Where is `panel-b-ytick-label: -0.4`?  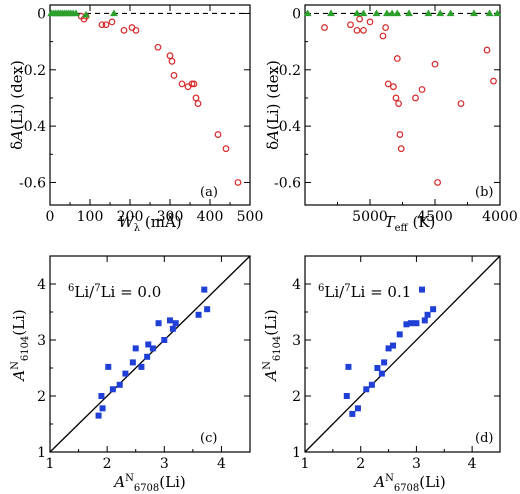
panel-b-ytick-label: -0.4 is located at coordinates (287, 127).